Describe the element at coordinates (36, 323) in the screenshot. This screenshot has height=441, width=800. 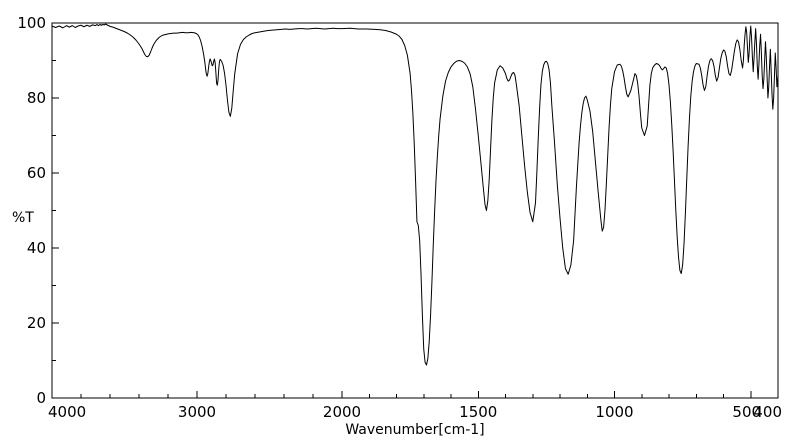
I see `y-tick-label: 20` at that location.